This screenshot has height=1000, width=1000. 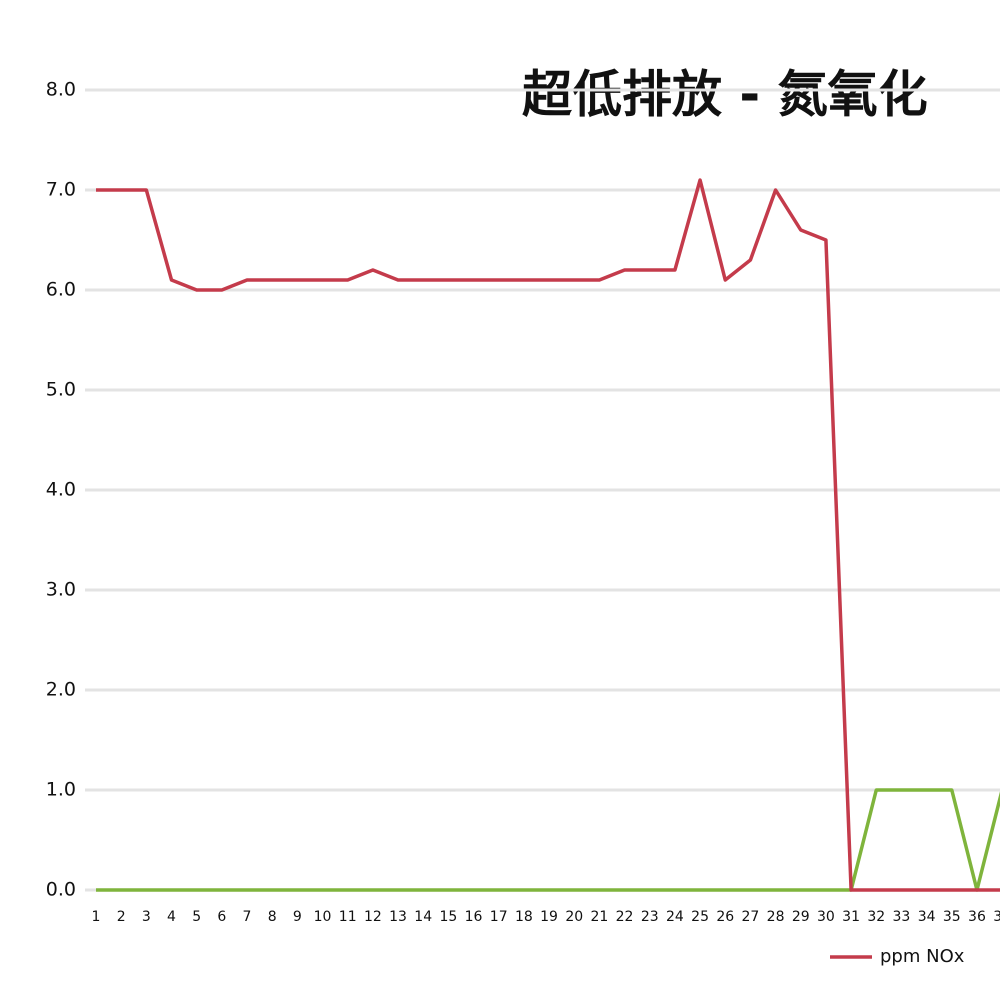 What do you see at coordinates (61, 690) in the screenshot?
I see `y-tick-label: 2.0` at bounding box center [61, 690].